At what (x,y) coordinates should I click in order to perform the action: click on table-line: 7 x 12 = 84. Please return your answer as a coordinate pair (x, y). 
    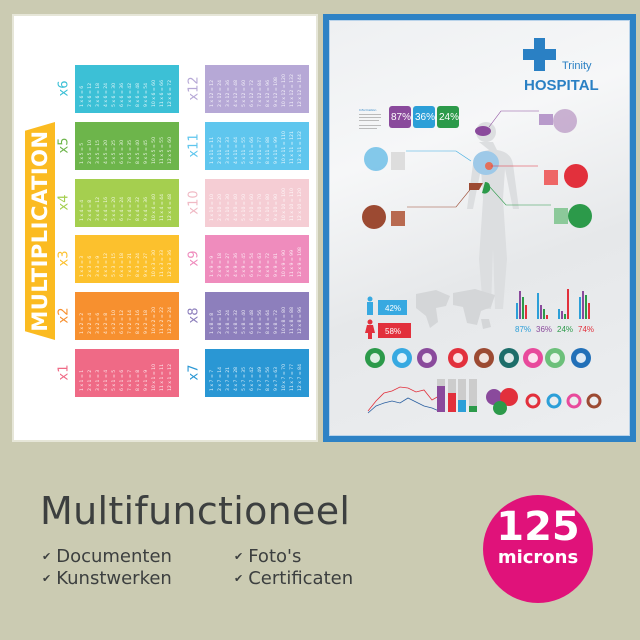
    Looking at the image, I should click on (260, 93).